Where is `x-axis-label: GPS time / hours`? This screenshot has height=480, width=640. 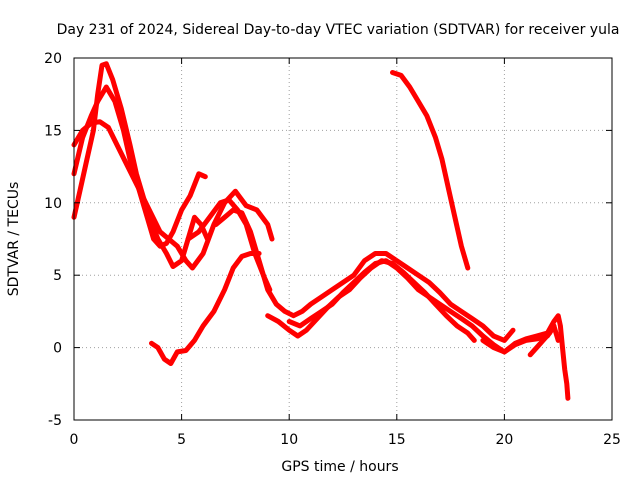 x-axis-label: GPS time / hours is located at coordinates (339, 467).